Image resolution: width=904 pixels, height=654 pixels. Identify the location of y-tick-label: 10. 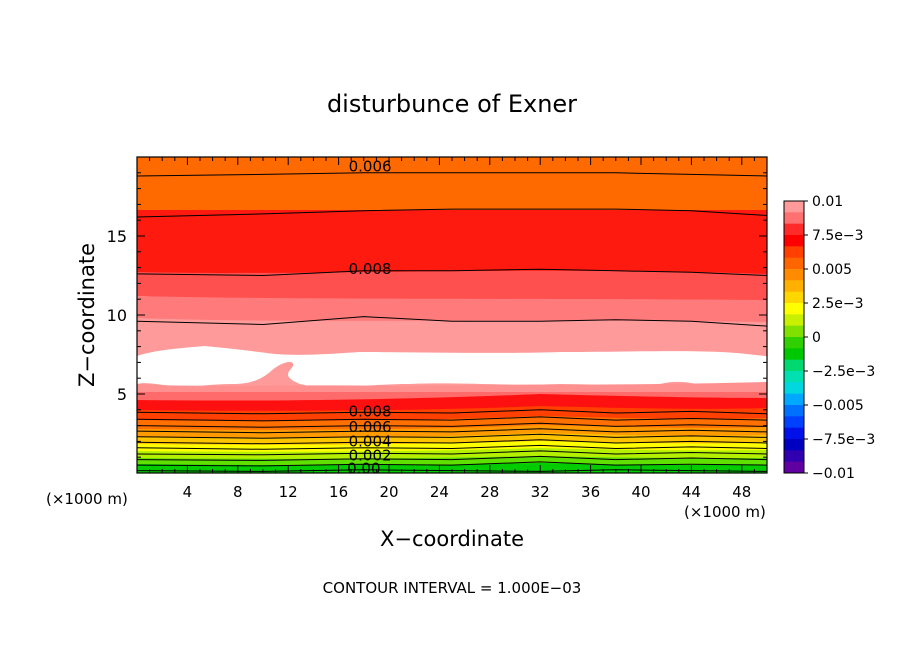
(117, 315).